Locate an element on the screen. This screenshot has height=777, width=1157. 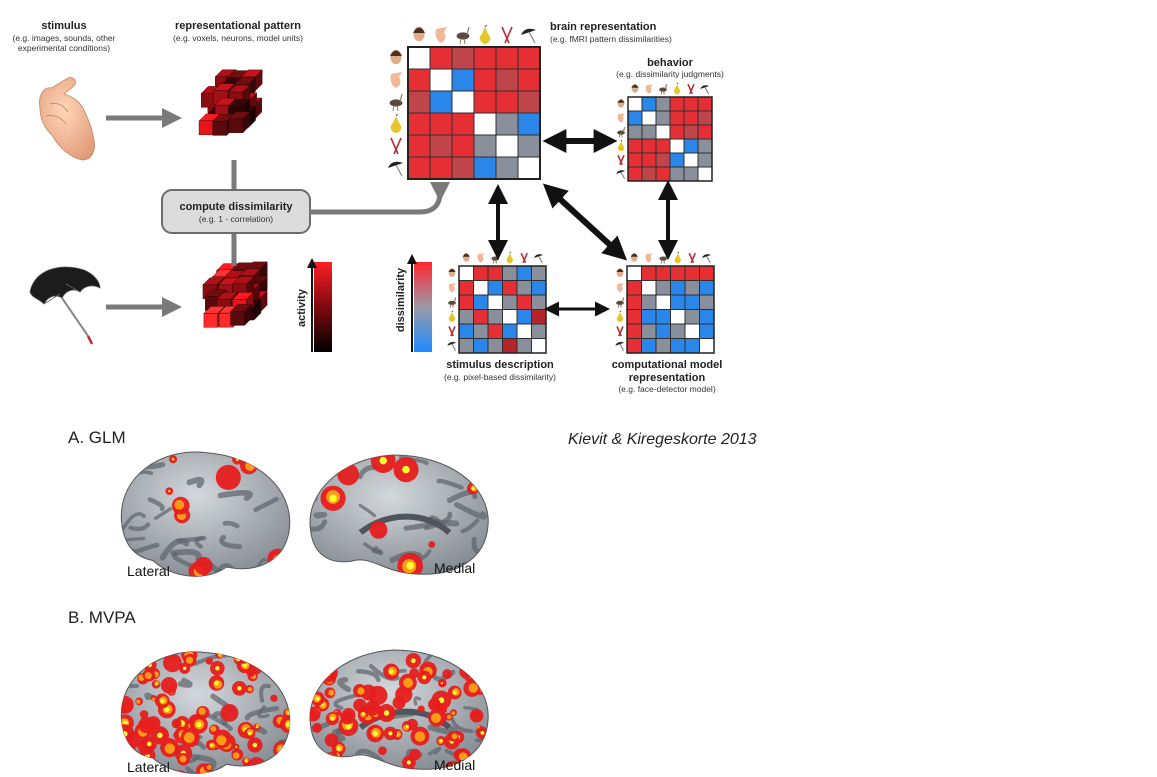
arrow-compute-to-brain-rdm is located at coordinates (380, 198).